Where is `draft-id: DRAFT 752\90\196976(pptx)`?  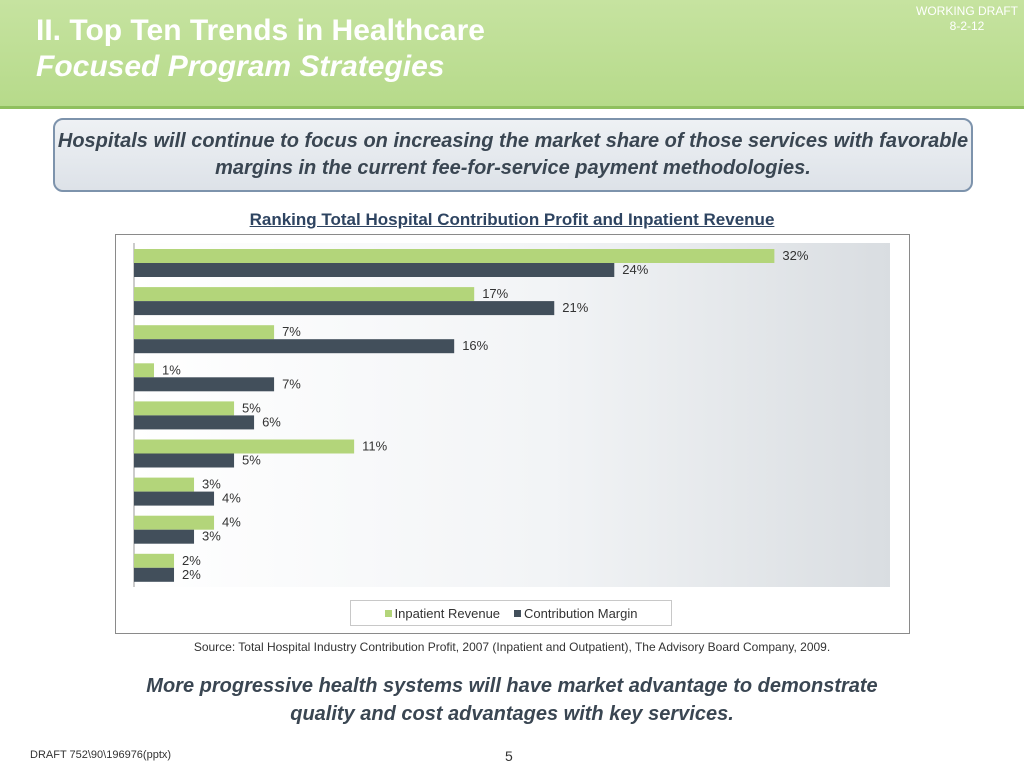 draft-id: DRAFT 752\90\196976(pptx) is located at coordinates (101, 755).